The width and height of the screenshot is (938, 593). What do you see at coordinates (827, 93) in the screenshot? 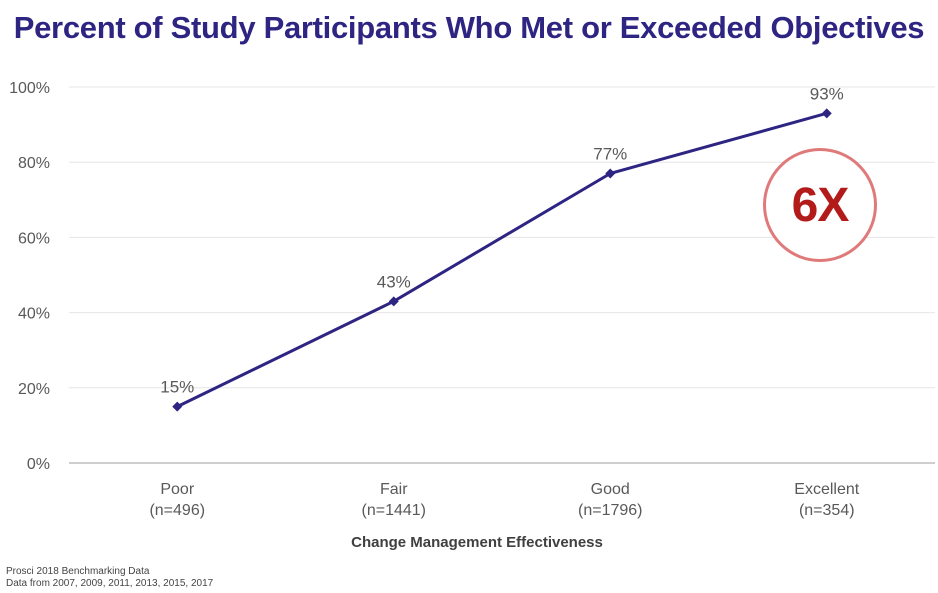
I see `data-label: 93%` at bounding box center [827, 93].